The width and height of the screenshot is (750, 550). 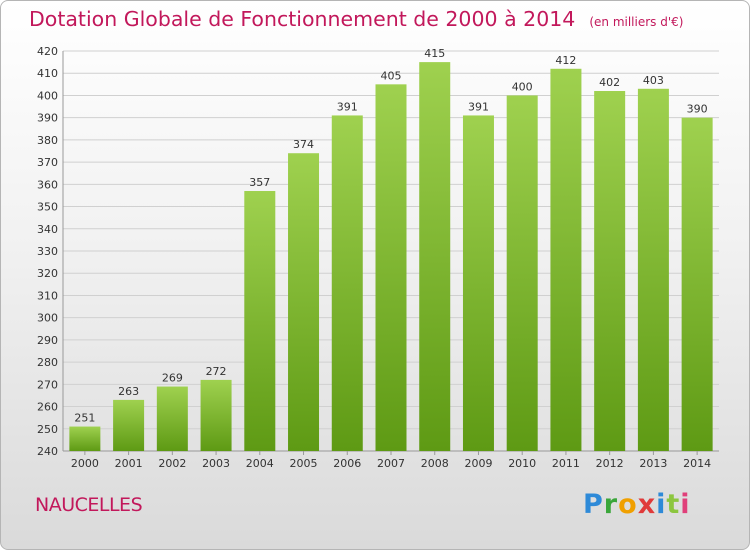 What do you see at coordinates (85, 463) in the screenshot?
I see `x-tick-label: 2000` at bounding box center [85, 463].